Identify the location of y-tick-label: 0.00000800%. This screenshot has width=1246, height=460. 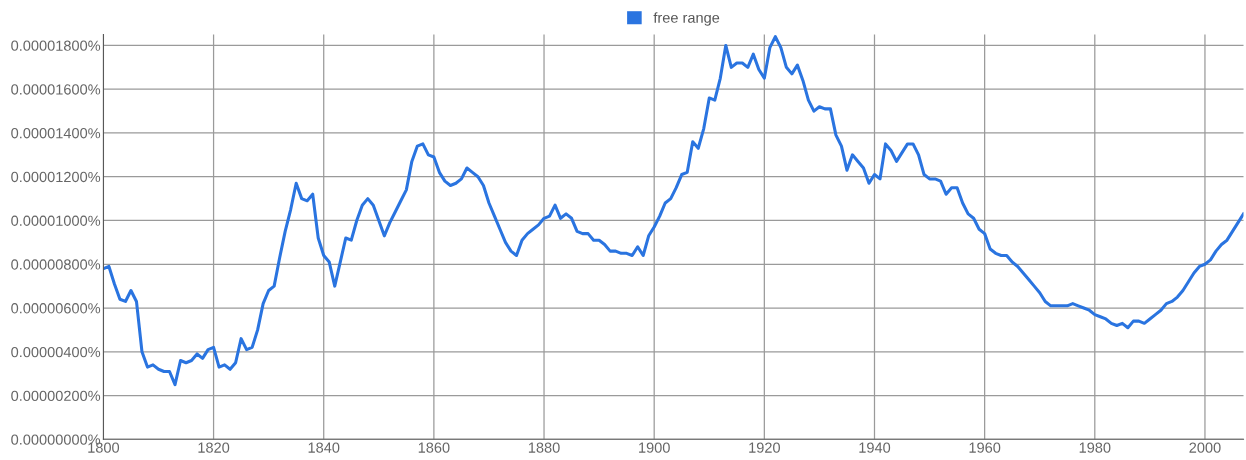
(56, 264).